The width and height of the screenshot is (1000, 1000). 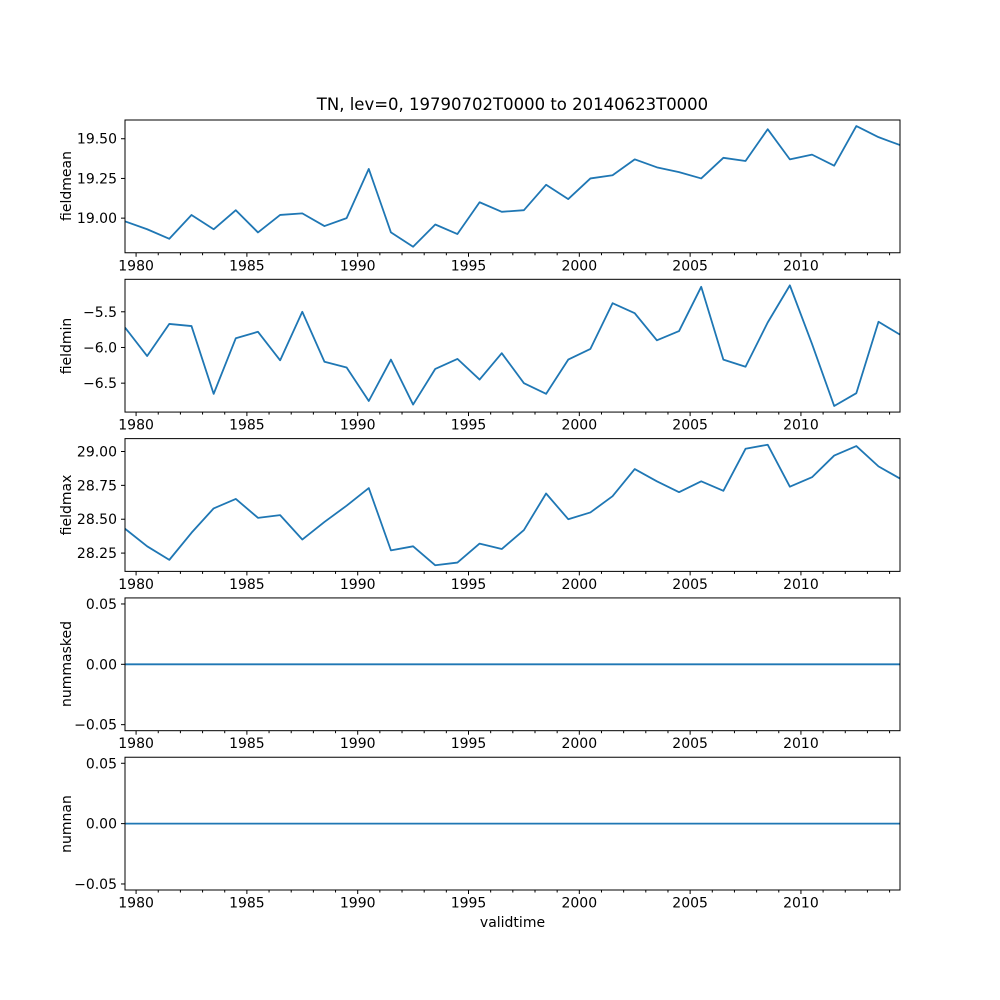 What do you see at coordinates (67, 824) in the screenshot?
I see `ylabel-numnan: numnan` at bounding box center [67, 824].